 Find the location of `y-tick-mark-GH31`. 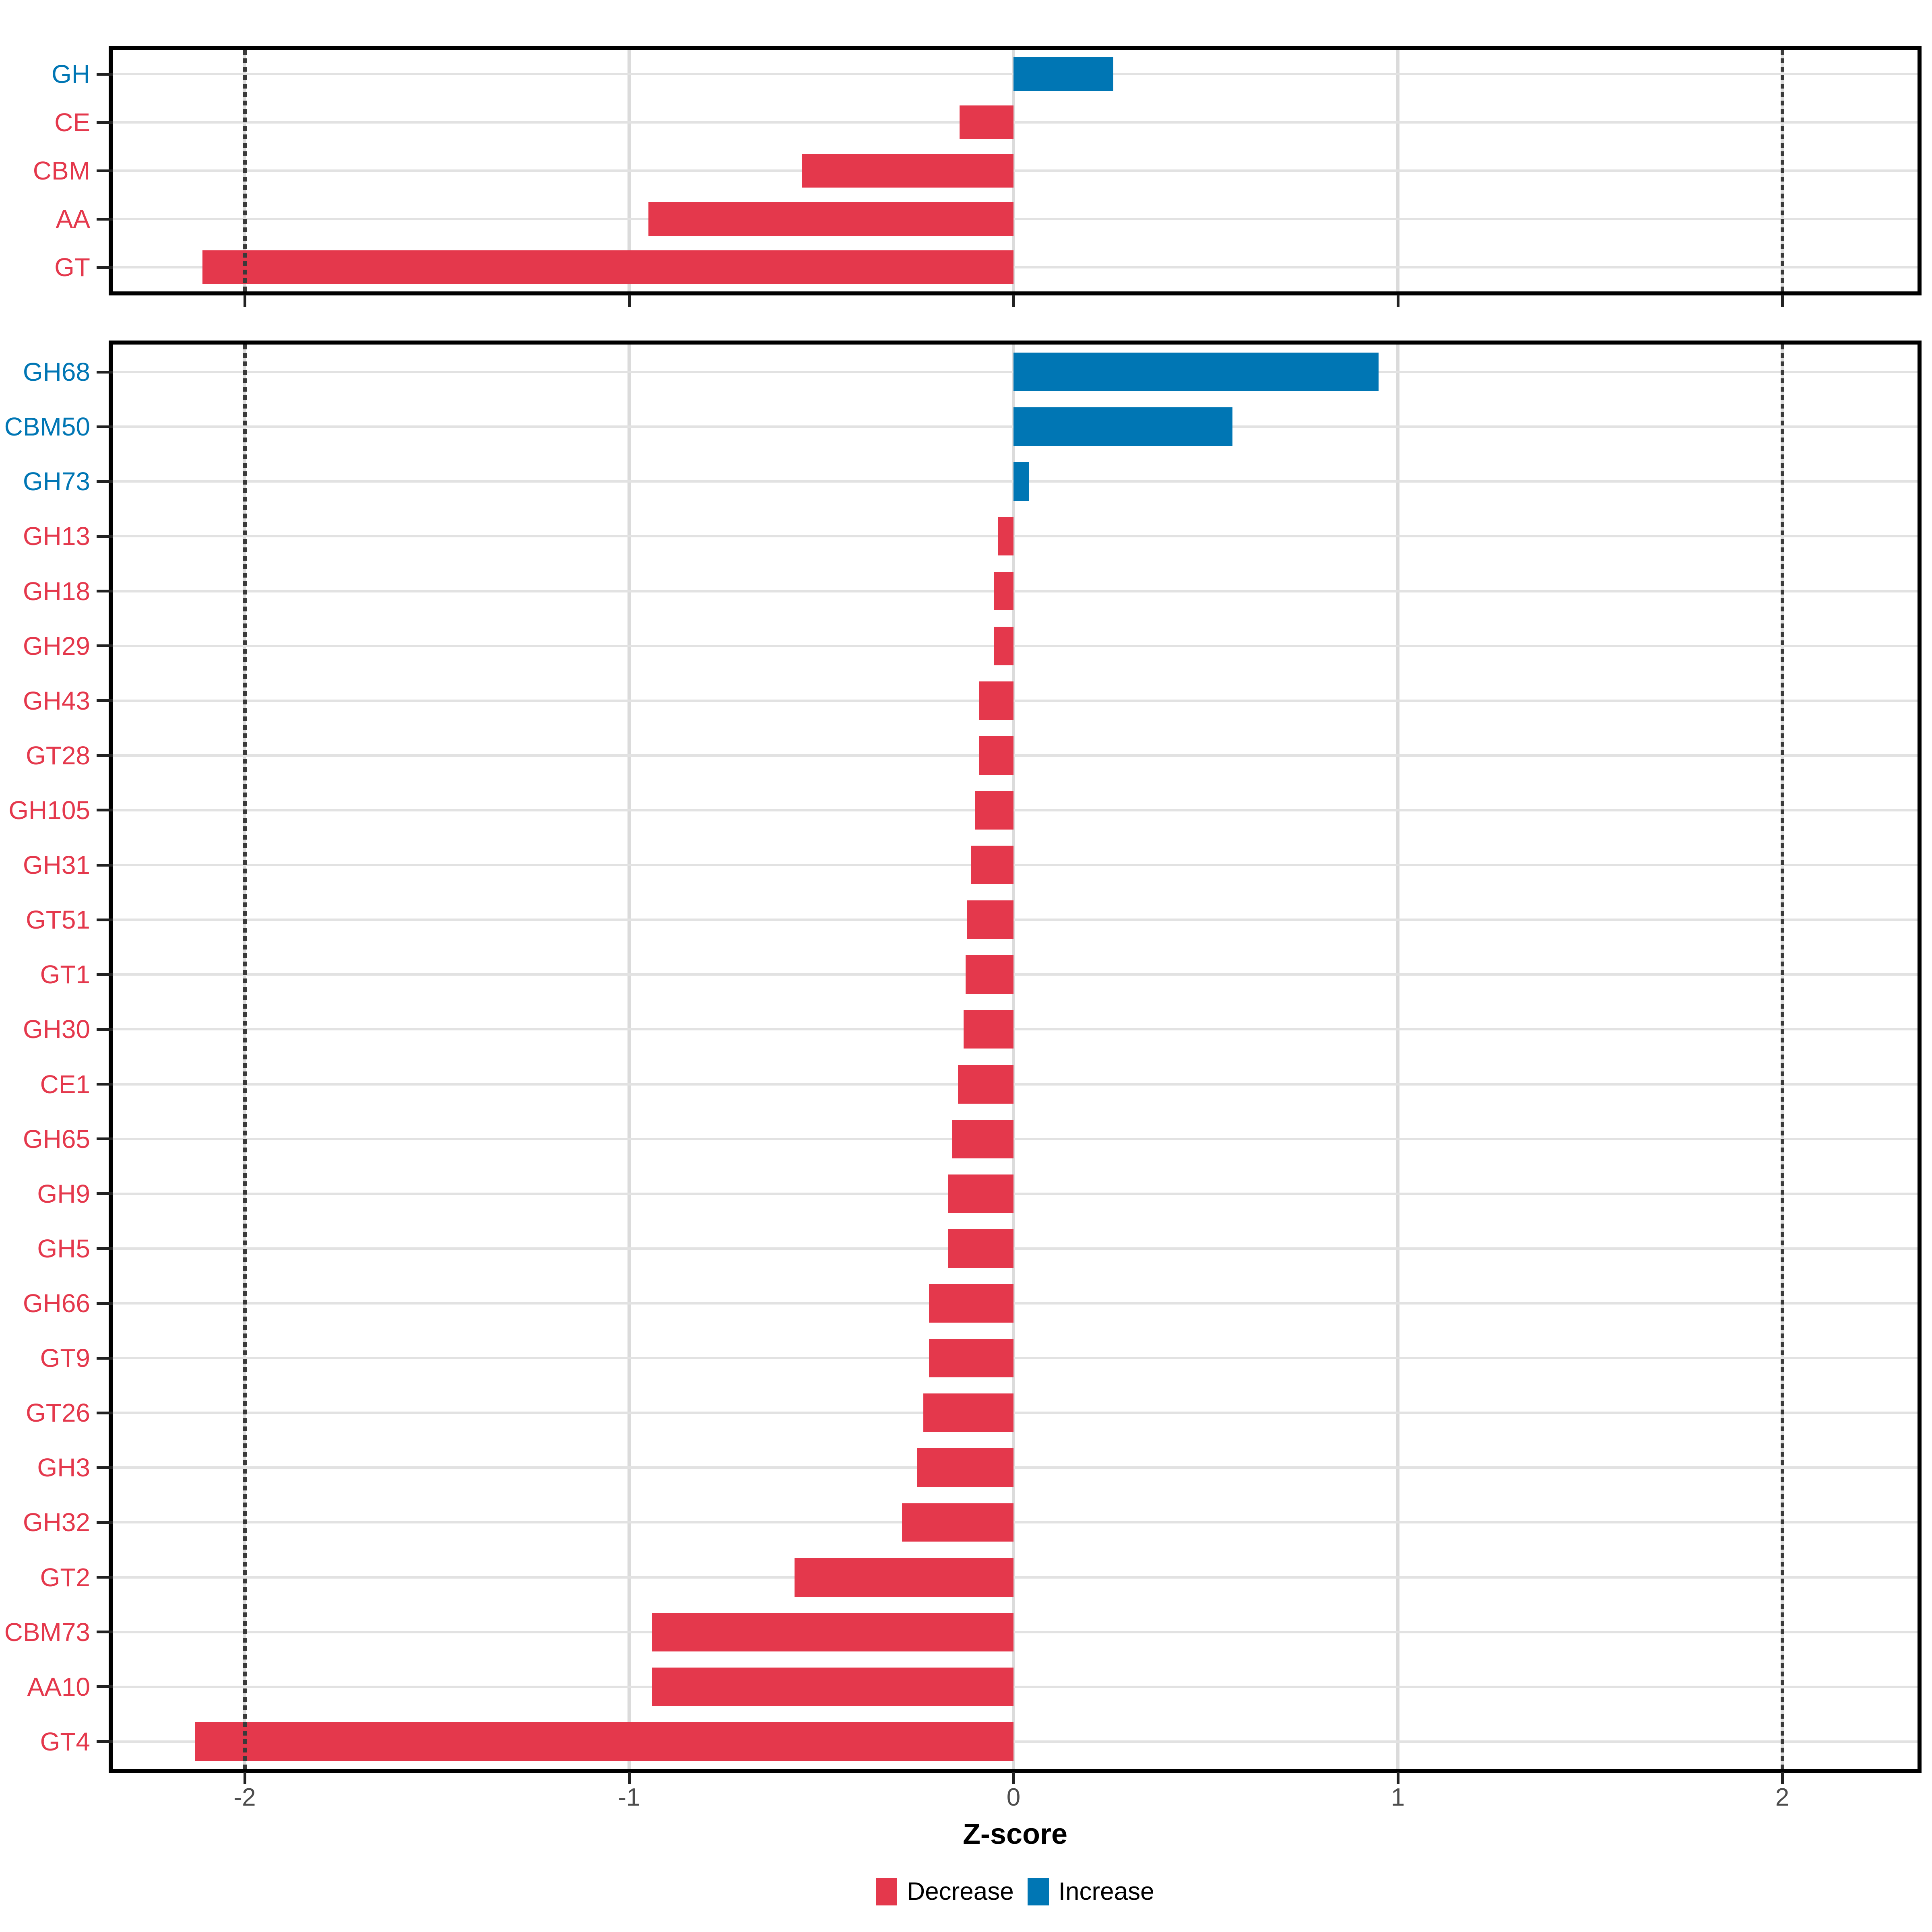

y-tick-mark-GH31 is located at coordinates (105, 865).